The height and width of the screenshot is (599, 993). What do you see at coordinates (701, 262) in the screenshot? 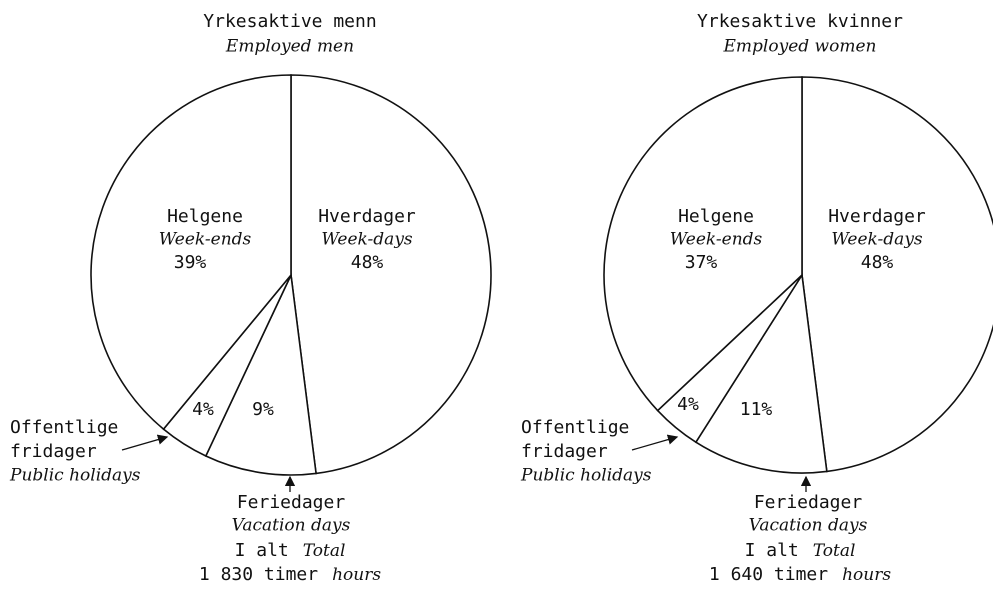
I see `value-label: 37%` at bounding box center [701, 262].